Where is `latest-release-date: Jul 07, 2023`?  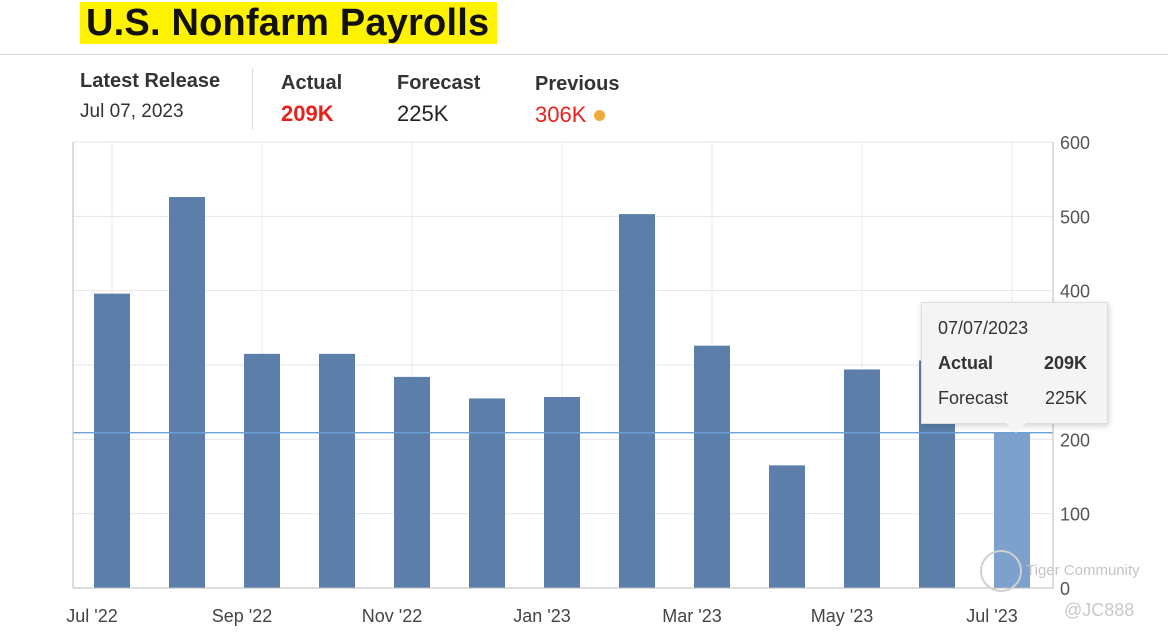 latest-release-date: Jul 07, 2023 is located at coordinates (132, 111).